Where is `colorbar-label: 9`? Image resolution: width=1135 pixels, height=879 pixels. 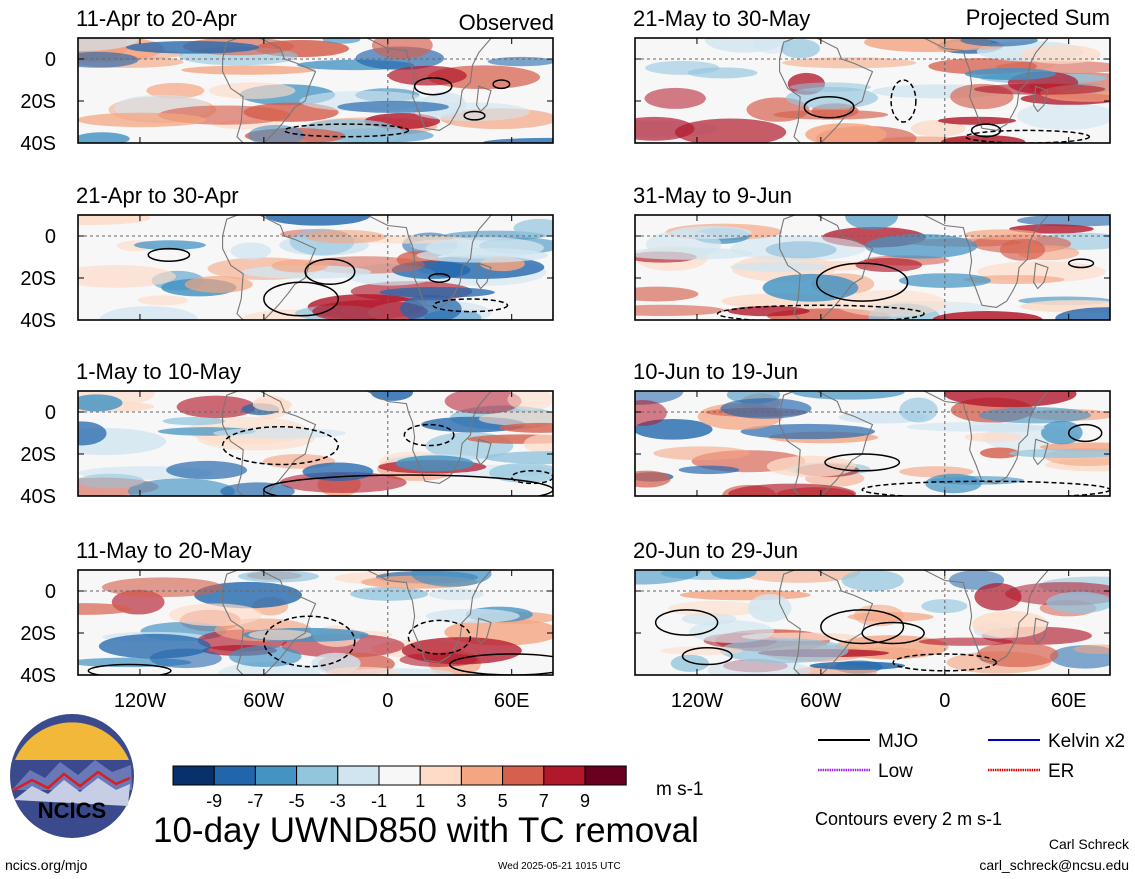 colorbar-label: 9 is located at coordinates (585, 801).